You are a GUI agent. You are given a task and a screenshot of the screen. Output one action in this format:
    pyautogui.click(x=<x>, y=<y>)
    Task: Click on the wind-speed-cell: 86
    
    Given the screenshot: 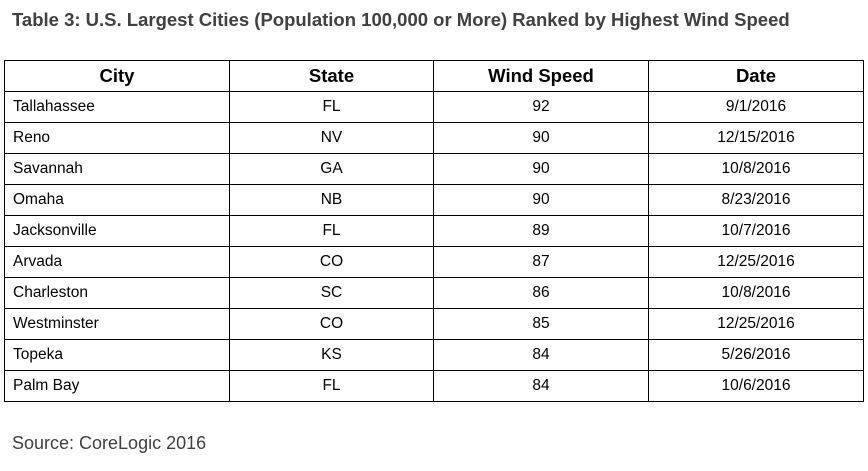 What is the action you would take?
    pyautogui.click(x=541, y=293)
    